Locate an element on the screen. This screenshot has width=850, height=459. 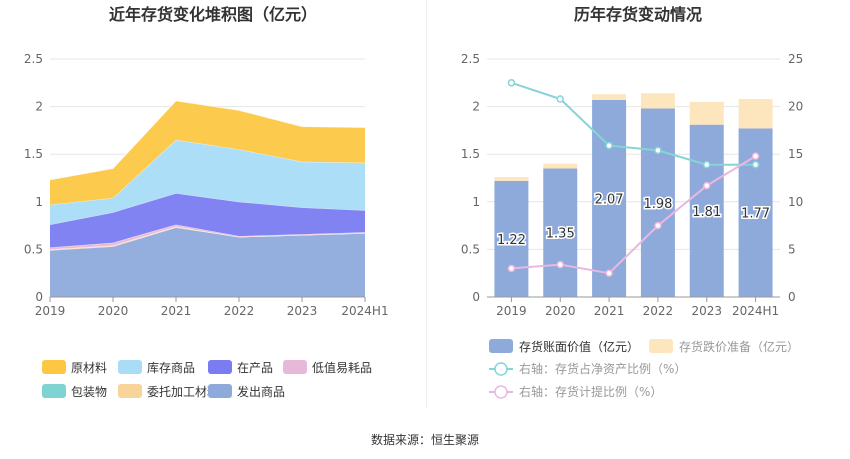
bar-value-label: 1.81 is located at coordinates (706, 212).